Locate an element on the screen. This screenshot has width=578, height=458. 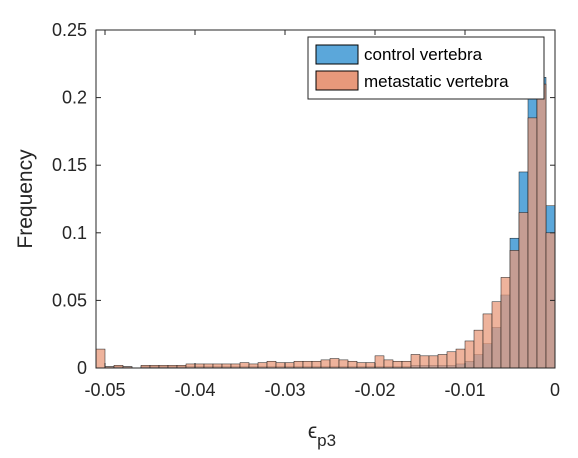
y-axis-label: Frequency is located at coordinates (25, 199).